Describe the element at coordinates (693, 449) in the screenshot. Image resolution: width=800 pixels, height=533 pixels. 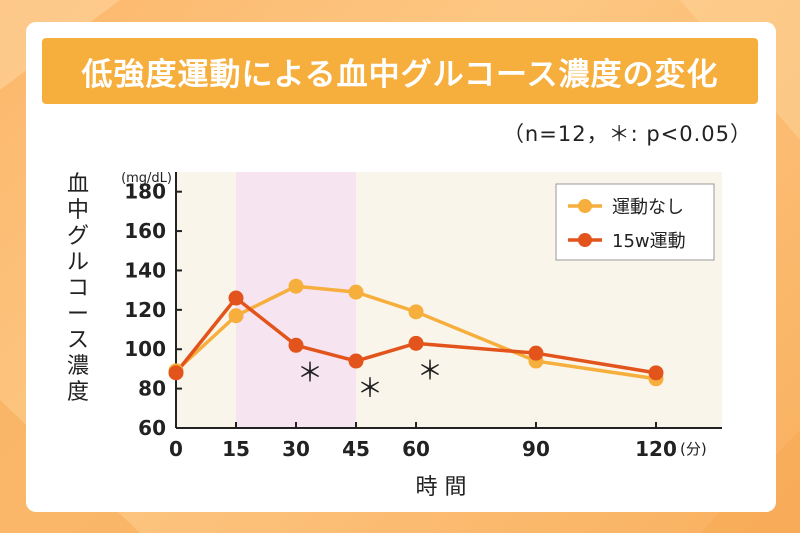
I see `x-axis-unit: (分)` at that location.